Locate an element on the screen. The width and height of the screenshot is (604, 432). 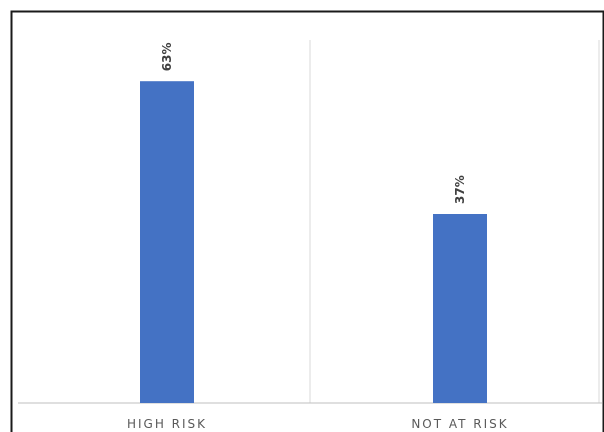
data-label: 63% is located at coordinates (167, 56).